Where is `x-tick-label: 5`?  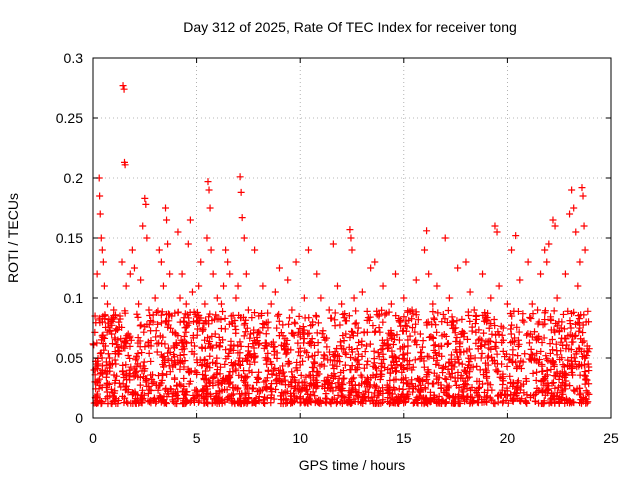 x-tick-label: 5 is located at coordinates (197, 438).